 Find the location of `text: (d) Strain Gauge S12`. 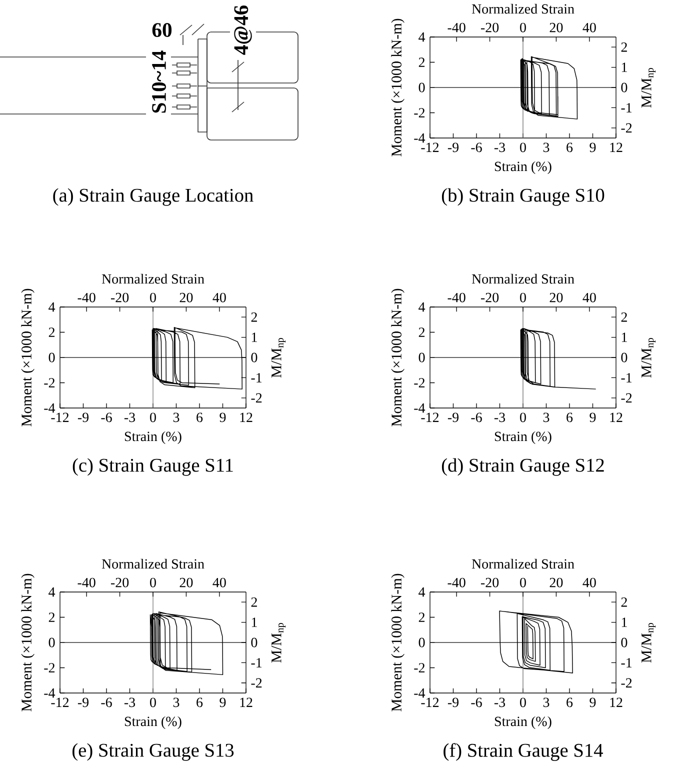

text: (d) Strain Gauge S12 is located at coordinates (523, 467).